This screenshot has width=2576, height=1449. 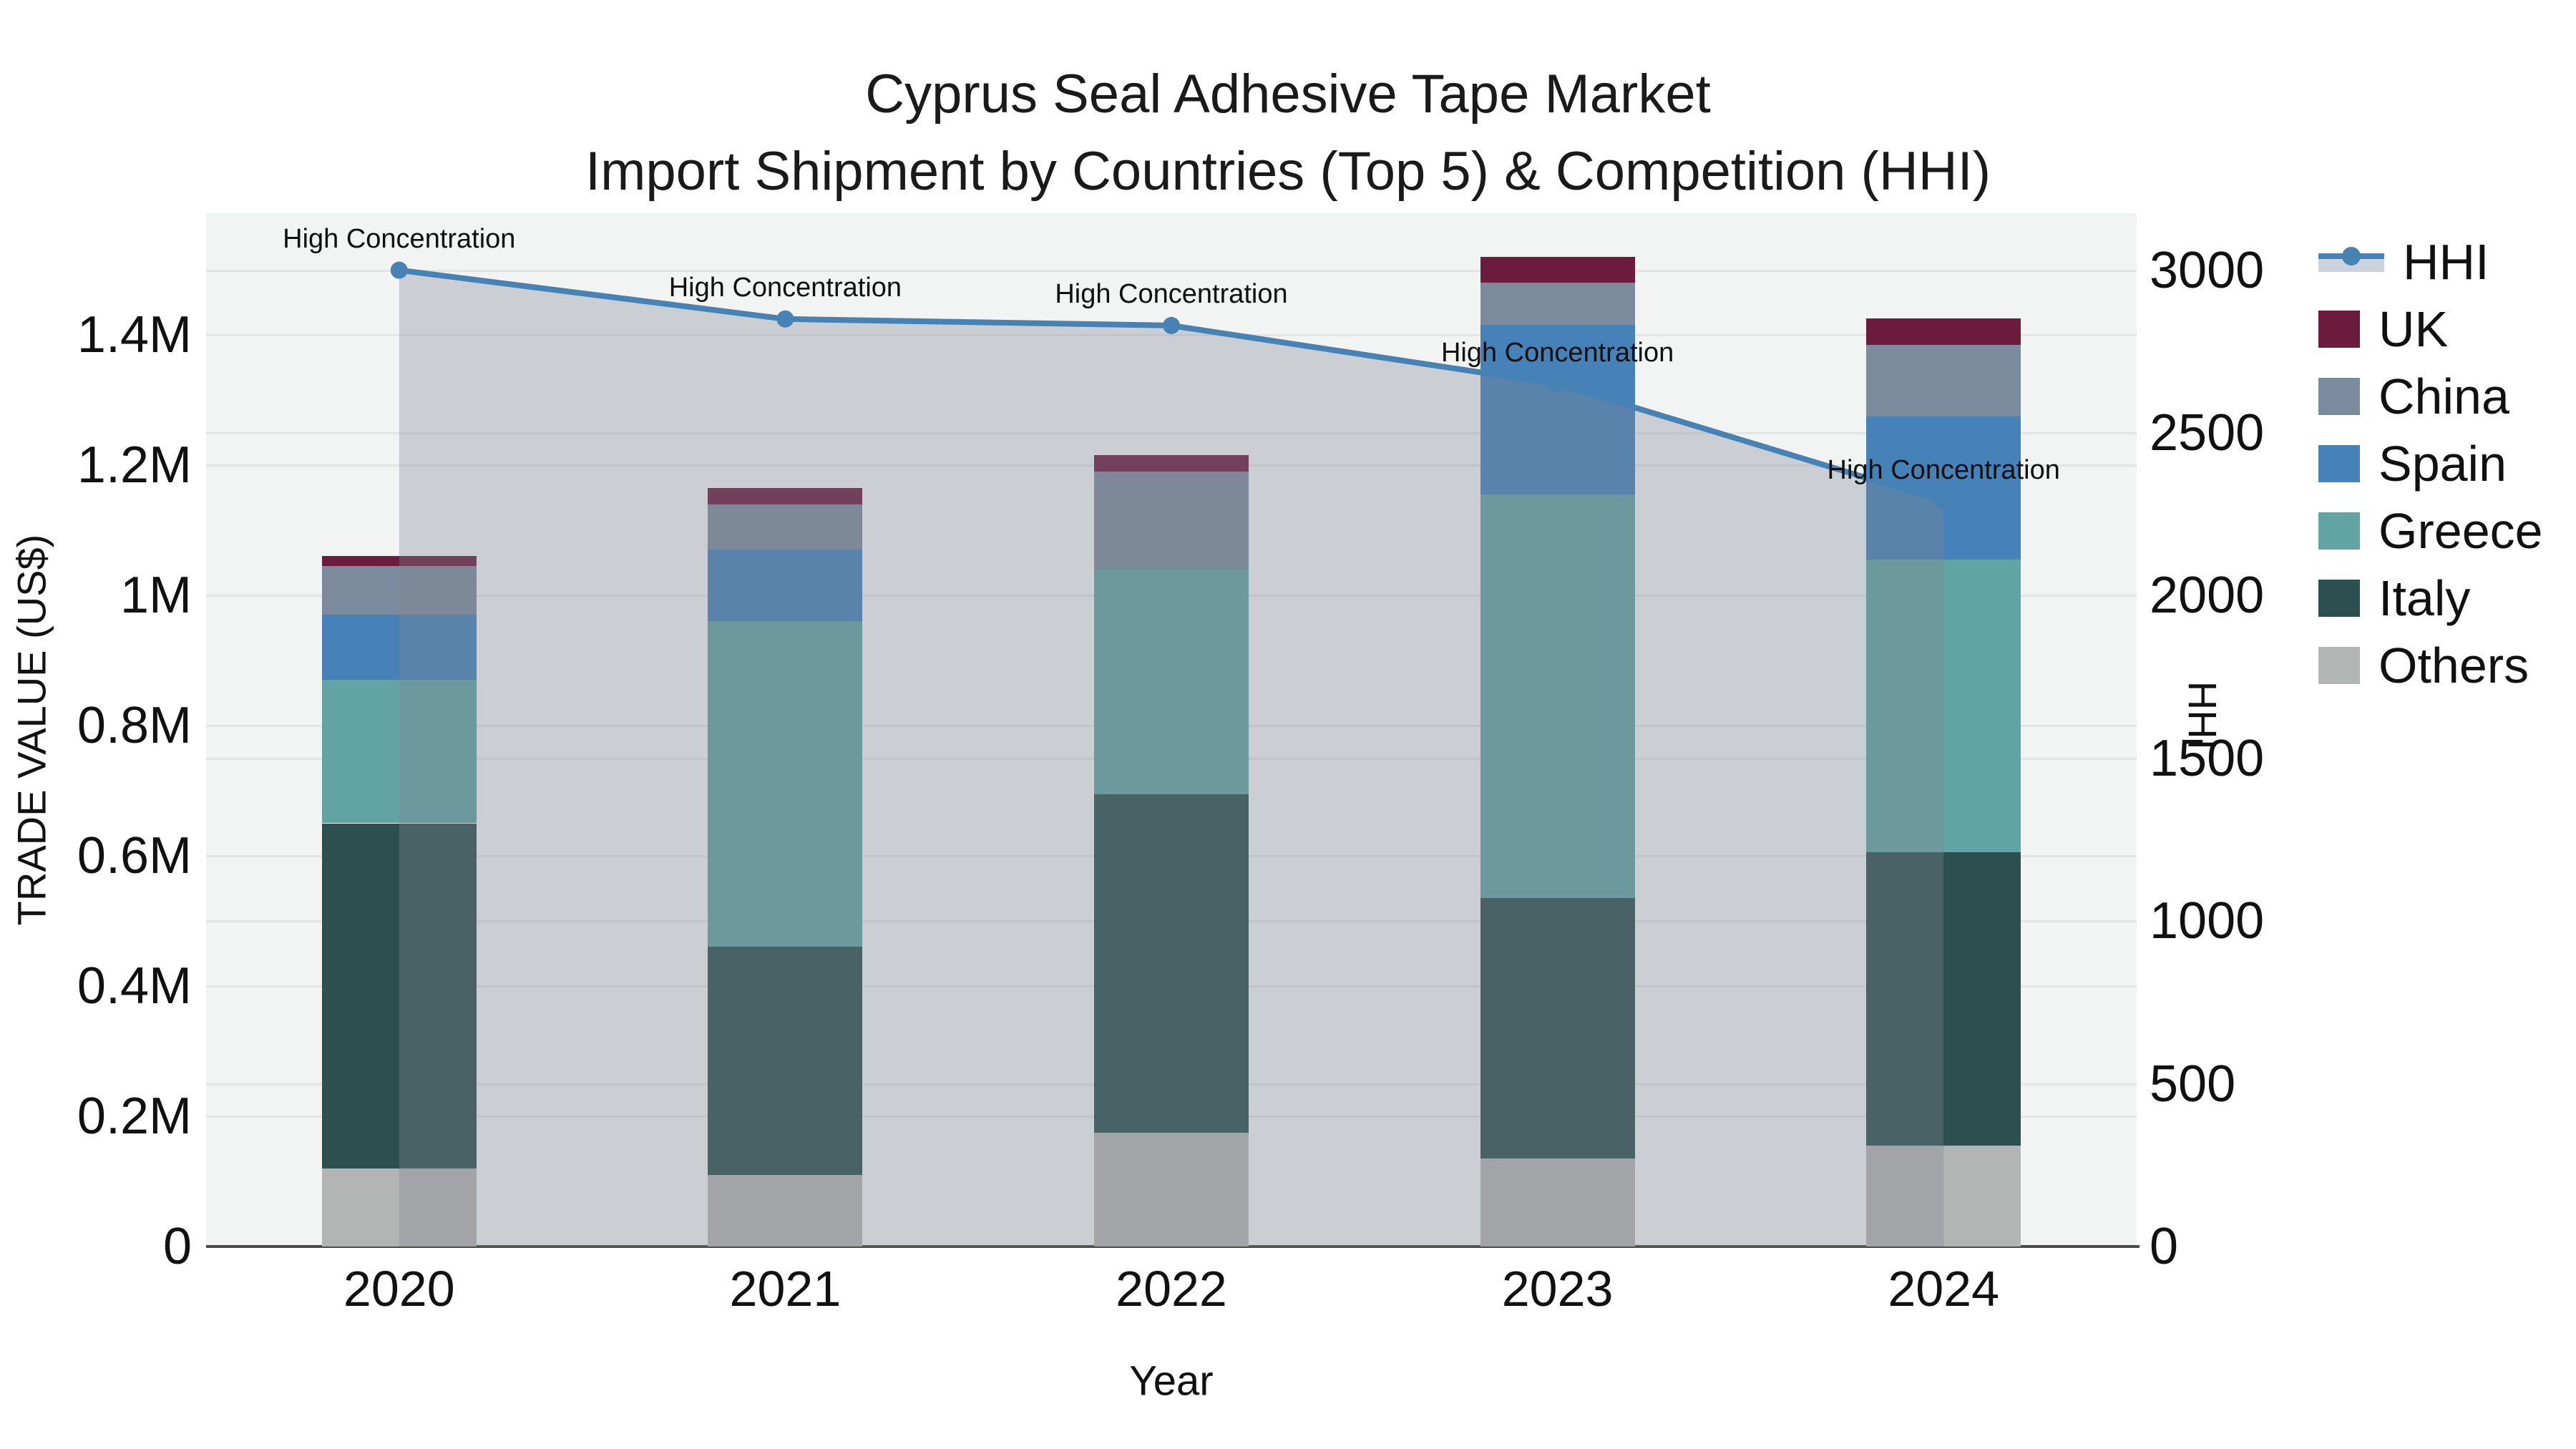 What do you see at coordinates (2339, 463) in the screenshot?
I see `legend-swatch-spain` at bounding box center [2339, 463].